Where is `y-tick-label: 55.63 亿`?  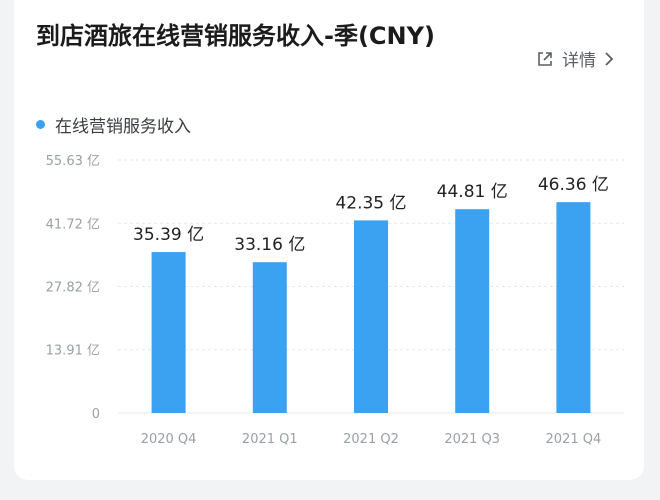
y-tick-label: 55.63 亿 is located at coordinates (73, 161).